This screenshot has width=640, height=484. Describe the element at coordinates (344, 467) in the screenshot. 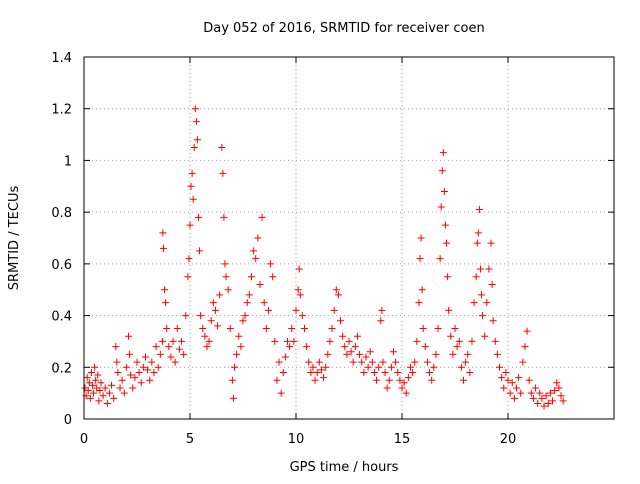

I see `x-axis-label: GPS time / hours` at that location.